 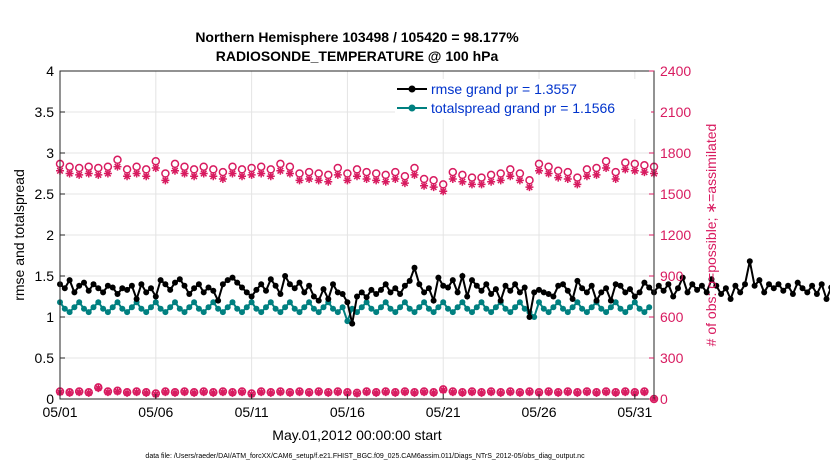 I want to click on y-right-tick-label: 0, so click(x=664, y=399).